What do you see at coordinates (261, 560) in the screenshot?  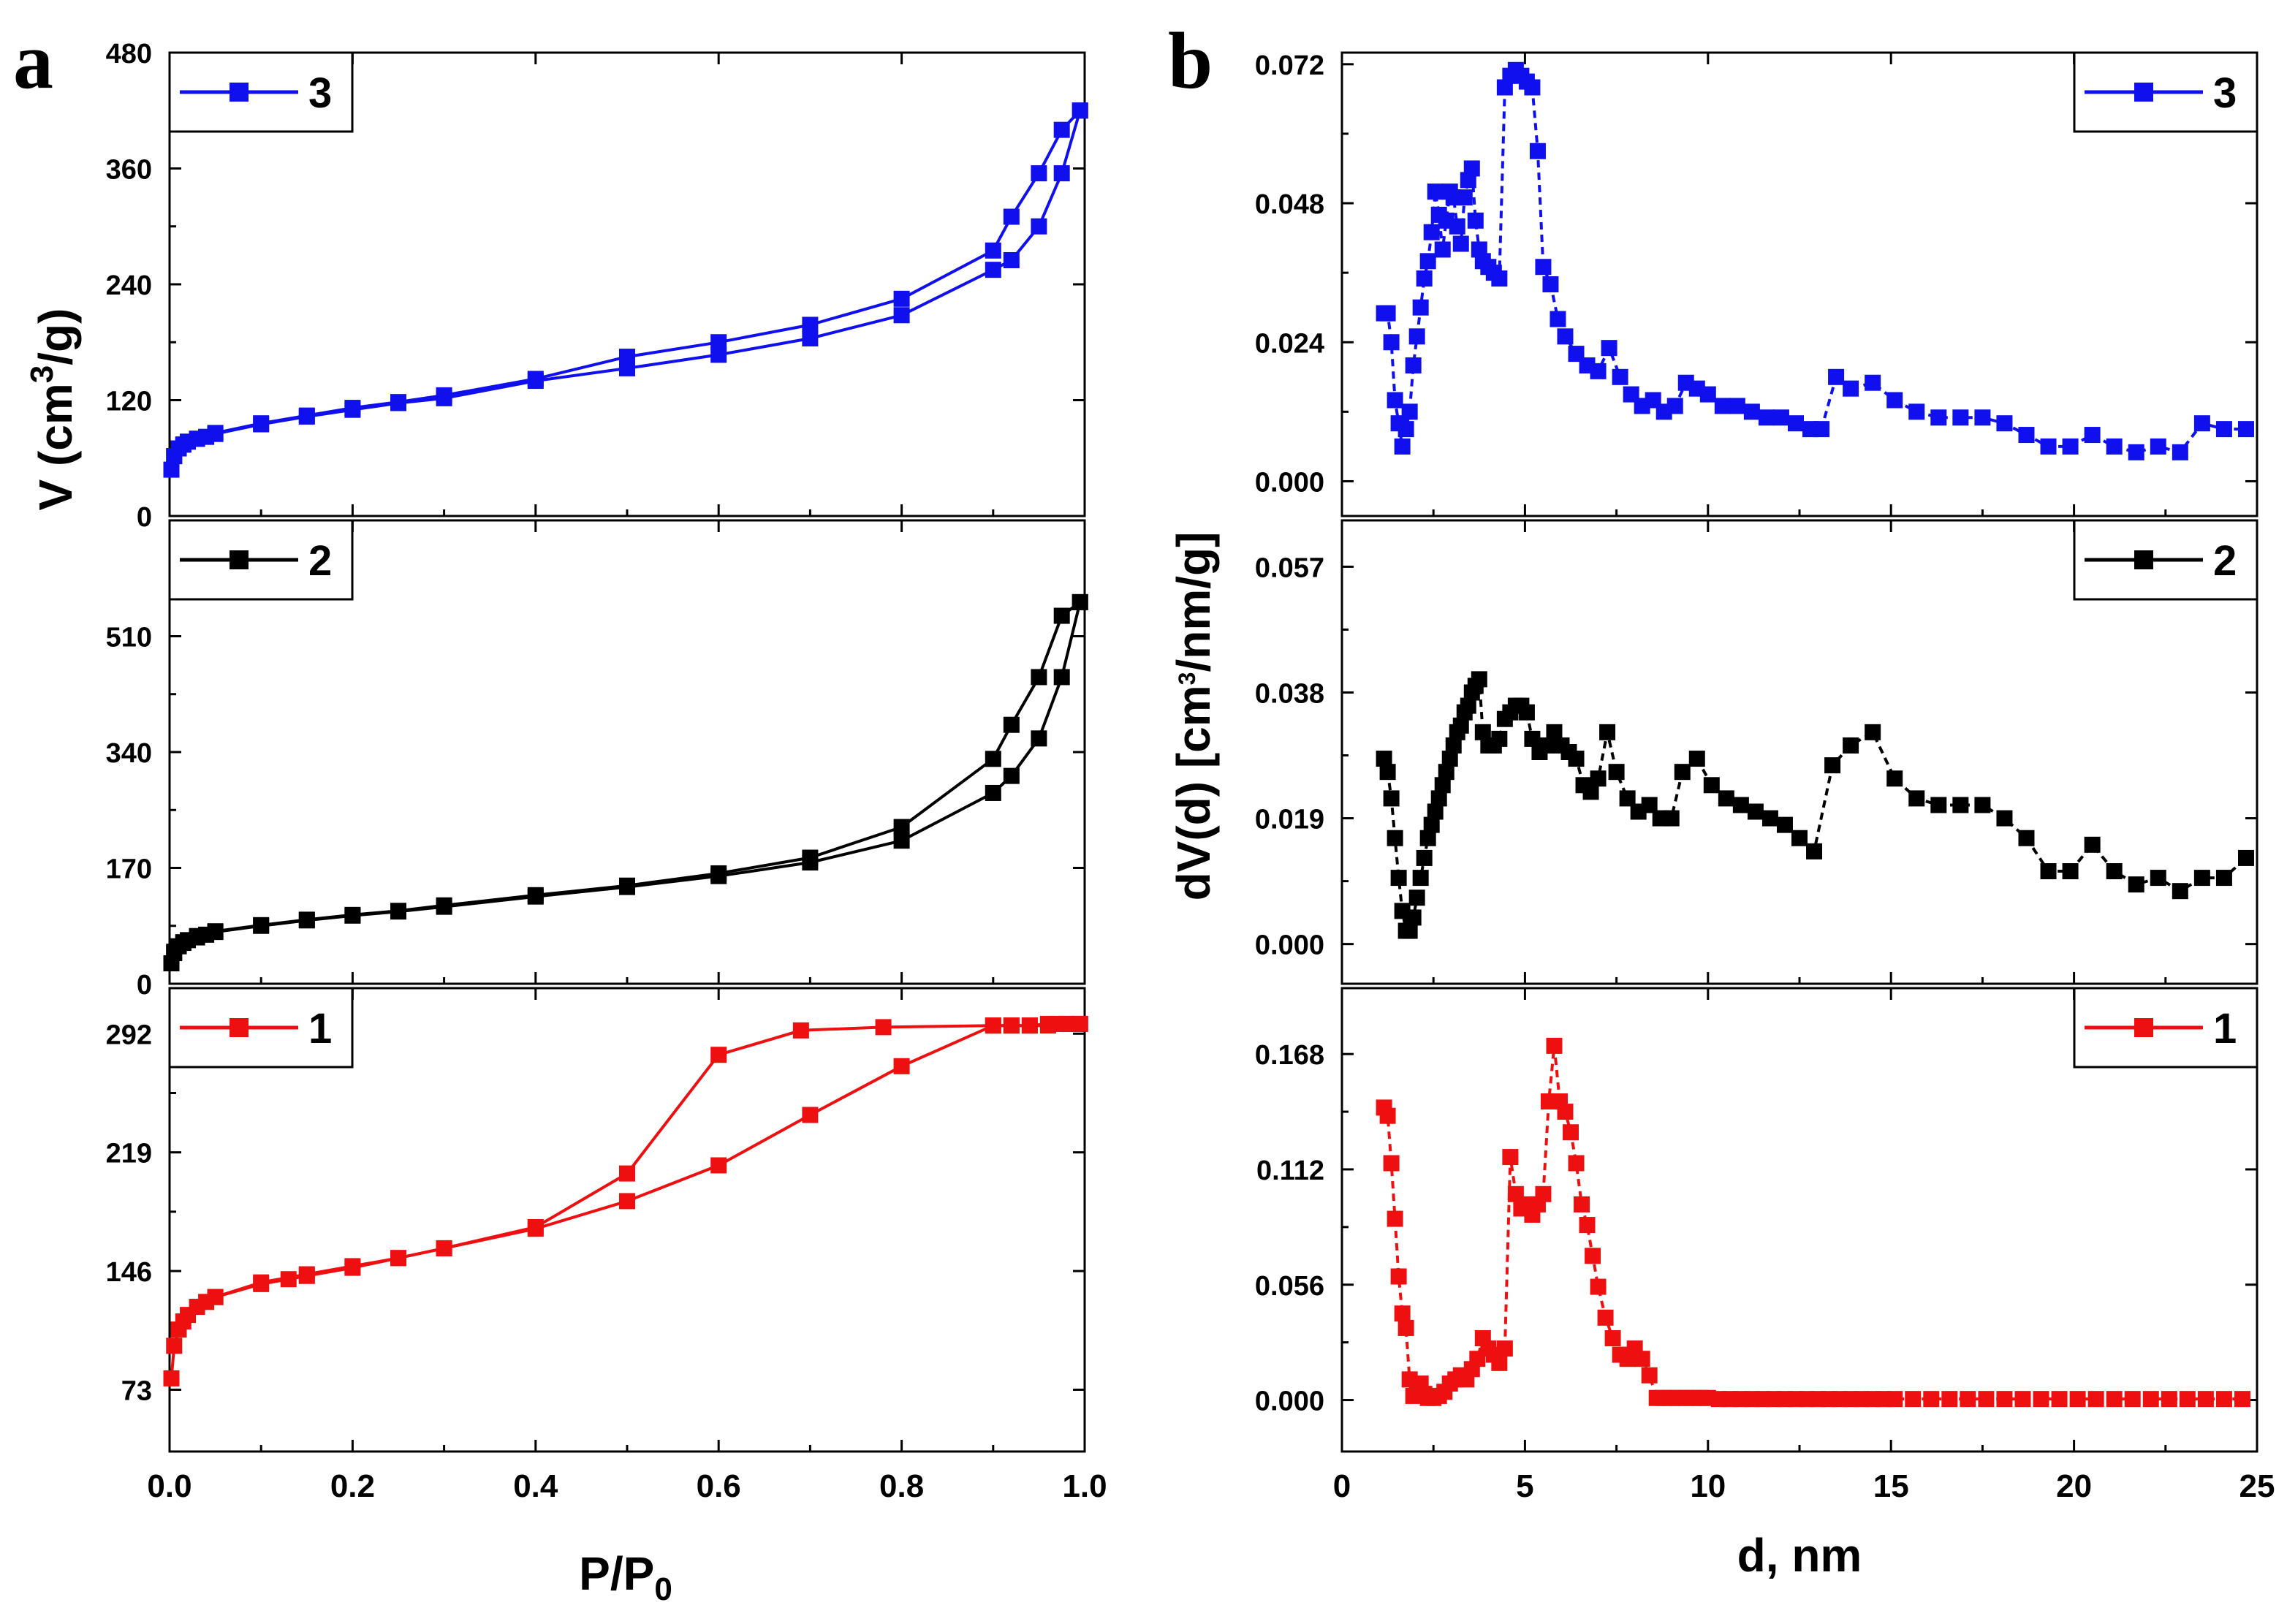 I see `legend-a-2: 2` at bounding box center [261, 560].